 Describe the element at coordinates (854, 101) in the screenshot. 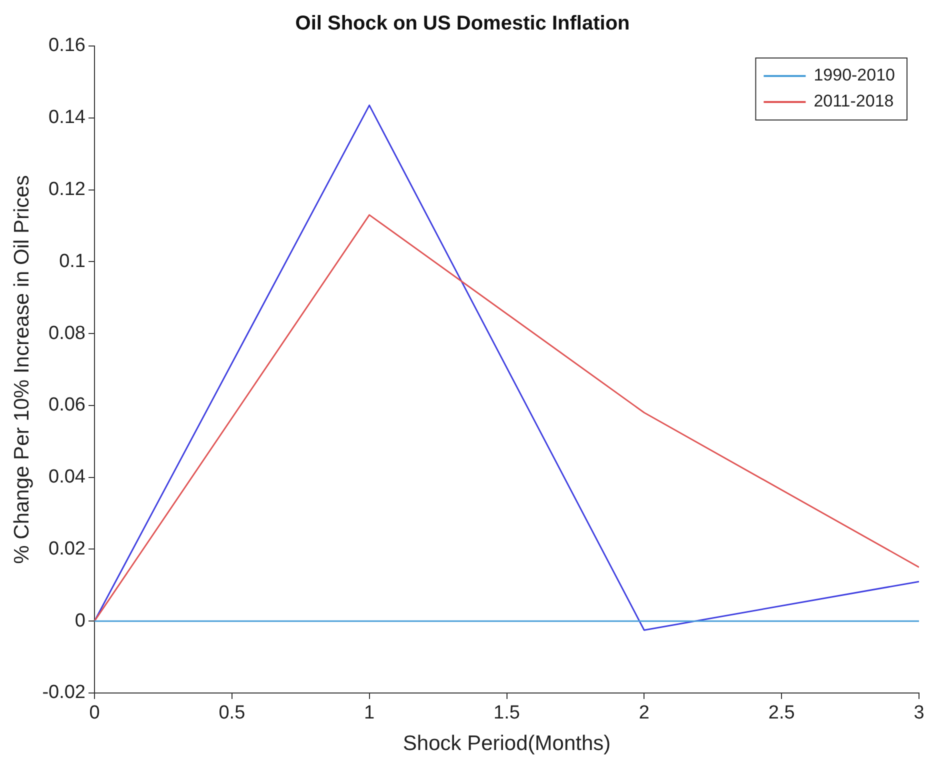

I see `legend-label: 2011-2018` at that location.